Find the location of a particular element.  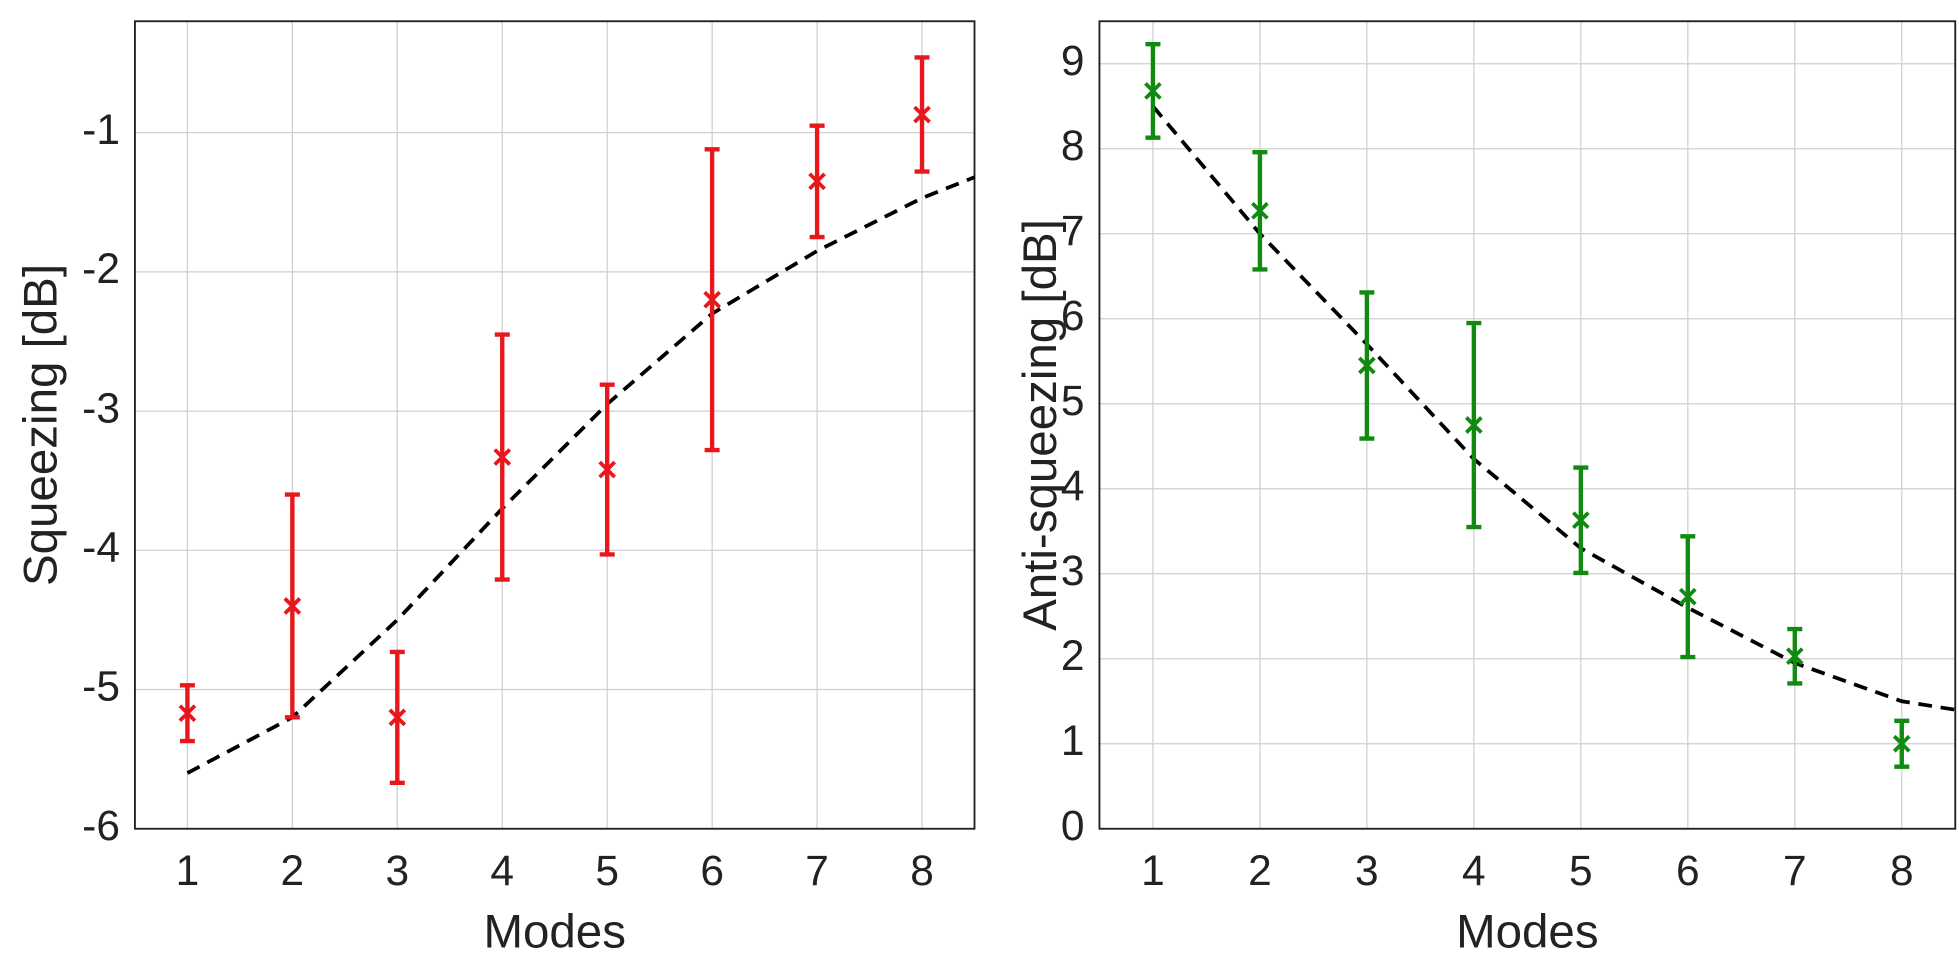

y-tick-label: -5 is located at coordinates (101, 687).